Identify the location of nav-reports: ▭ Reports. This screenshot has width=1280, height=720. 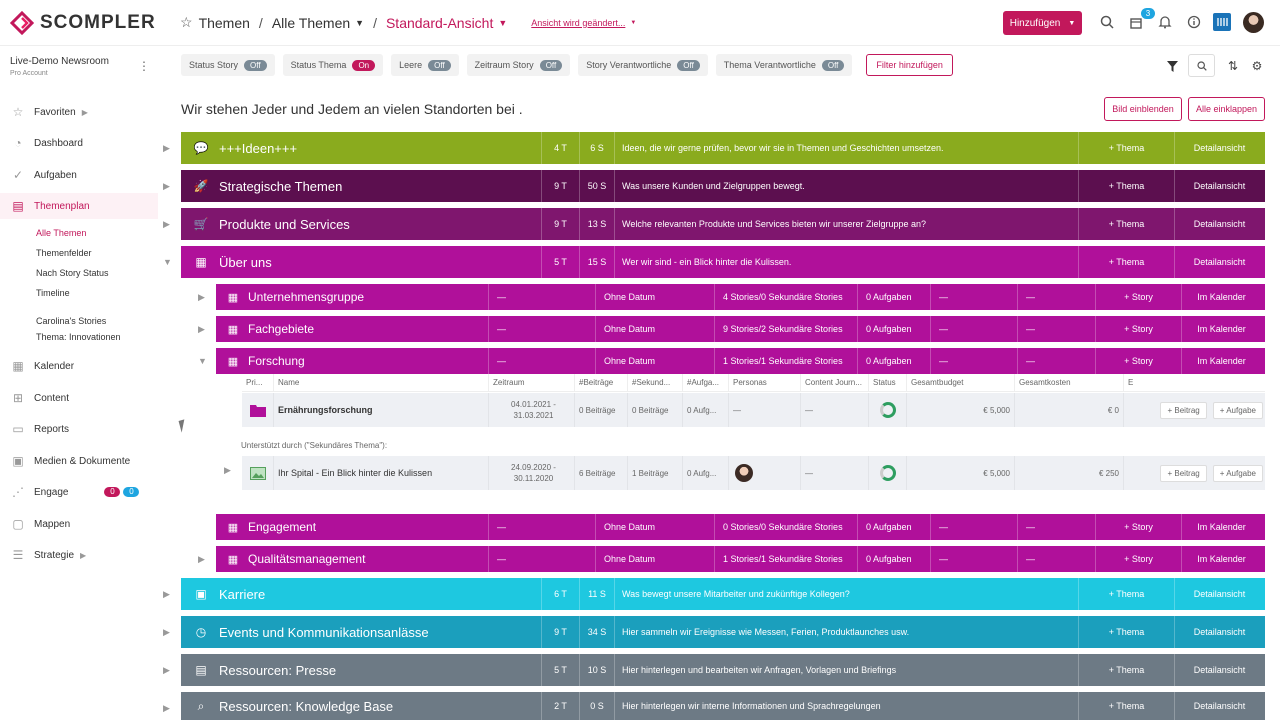
(79, 429).